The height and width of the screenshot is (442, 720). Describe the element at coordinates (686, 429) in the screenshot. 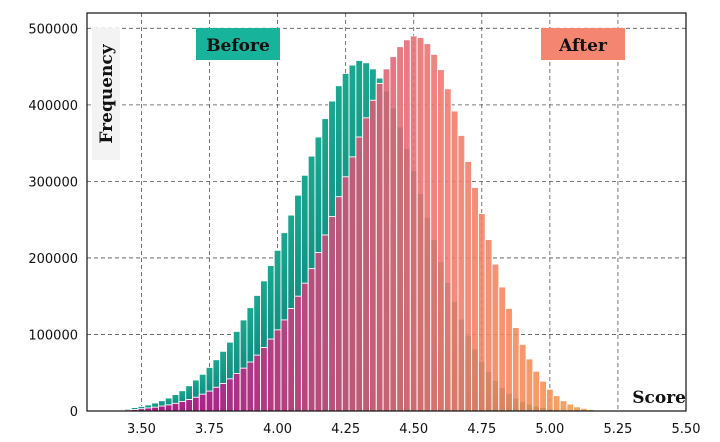

I see `x-tick-label: 5.50` at that location.